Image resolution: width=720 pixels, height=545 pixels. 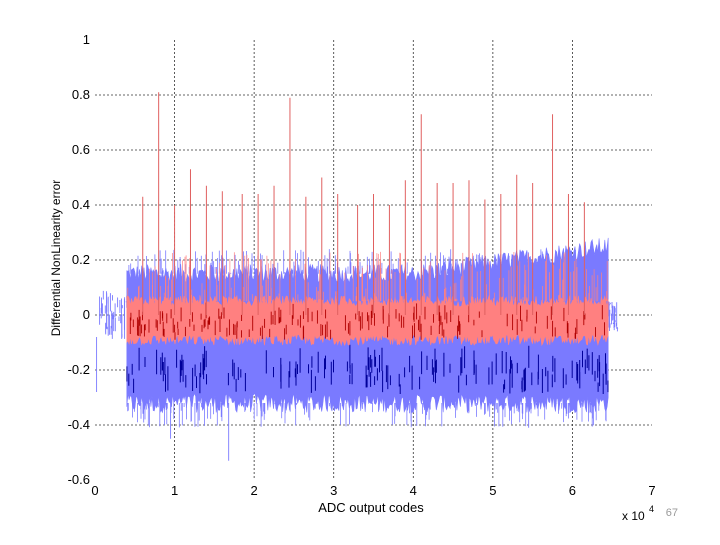 I want to click on y-tick-label: 0.6, so click(x=81, y=149).